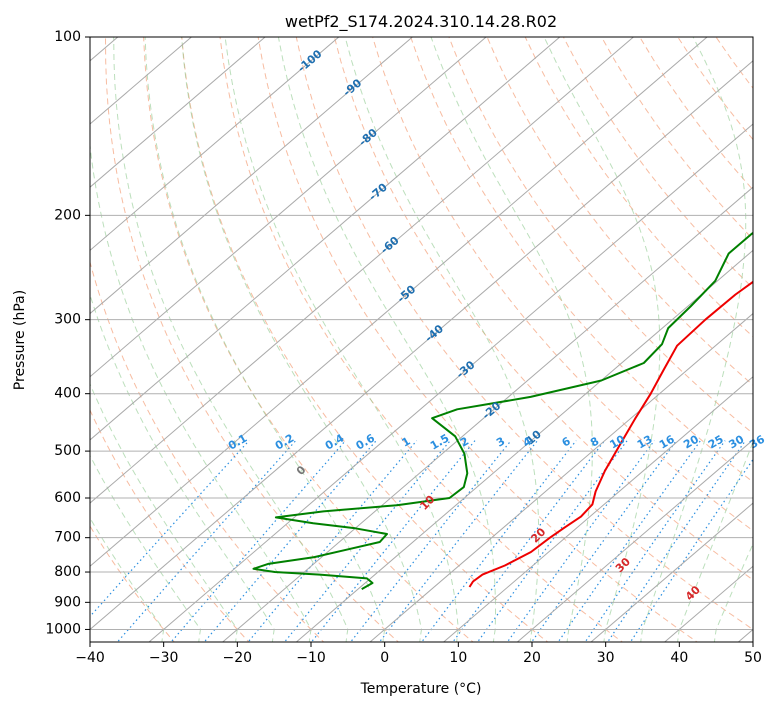 The image size is (775, 712). What do you see at coordinates (311, 658) in the screenshot?
I see `x-tick-label: −10` at bounding box center [311, 658].